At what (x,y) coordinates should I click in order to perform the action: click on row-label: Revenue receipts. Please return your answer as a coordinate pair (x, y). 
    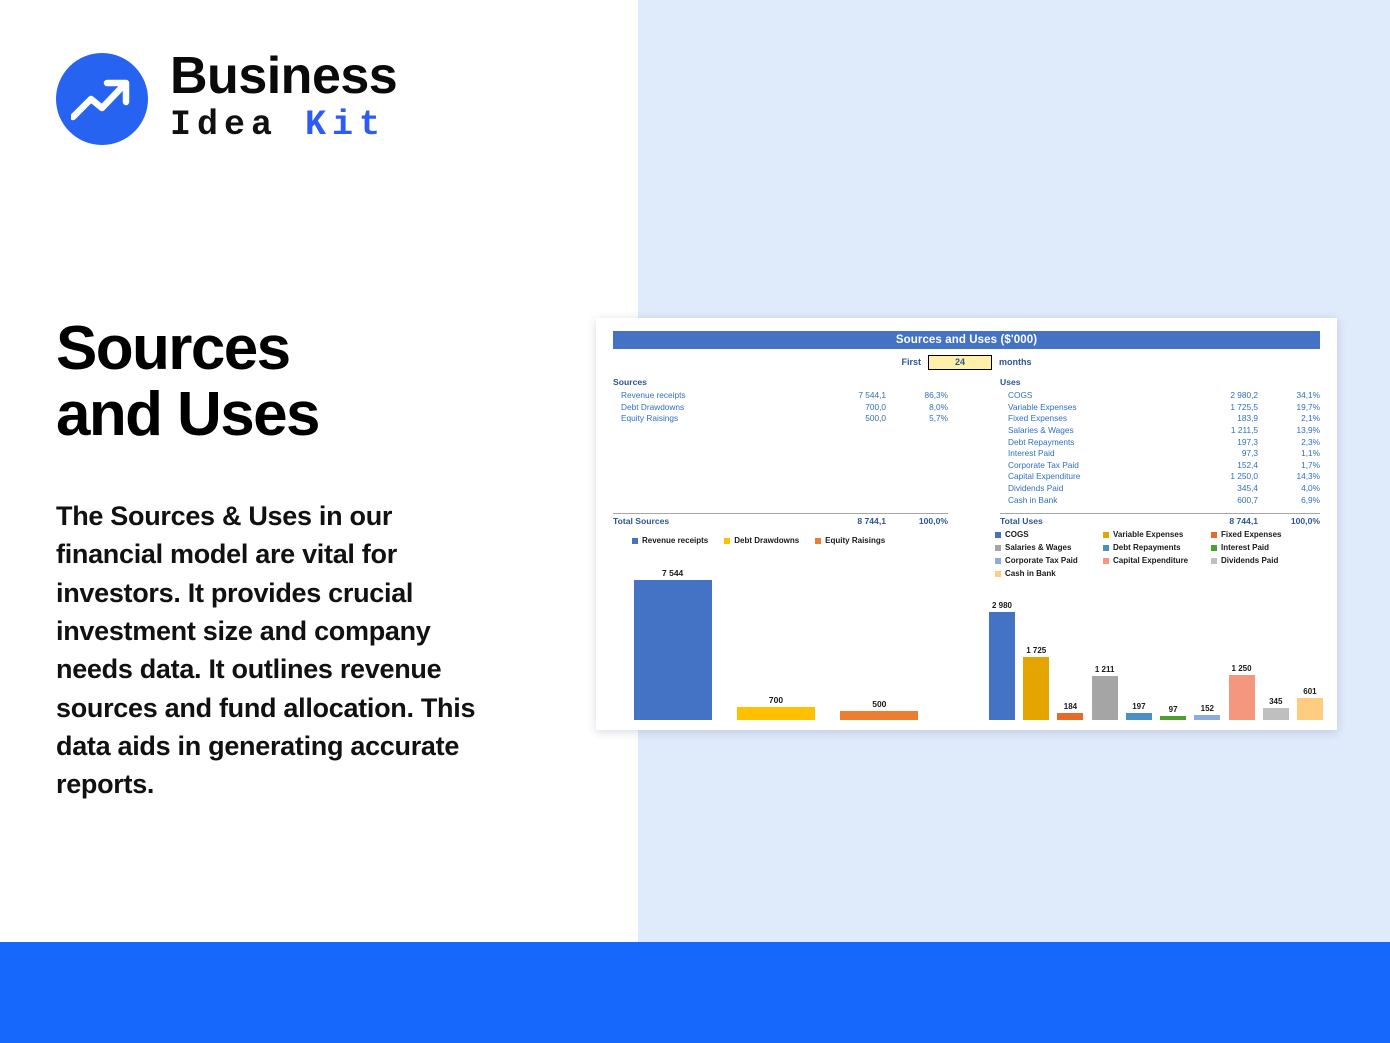
    Looking at the image, I should click on (653, 395).